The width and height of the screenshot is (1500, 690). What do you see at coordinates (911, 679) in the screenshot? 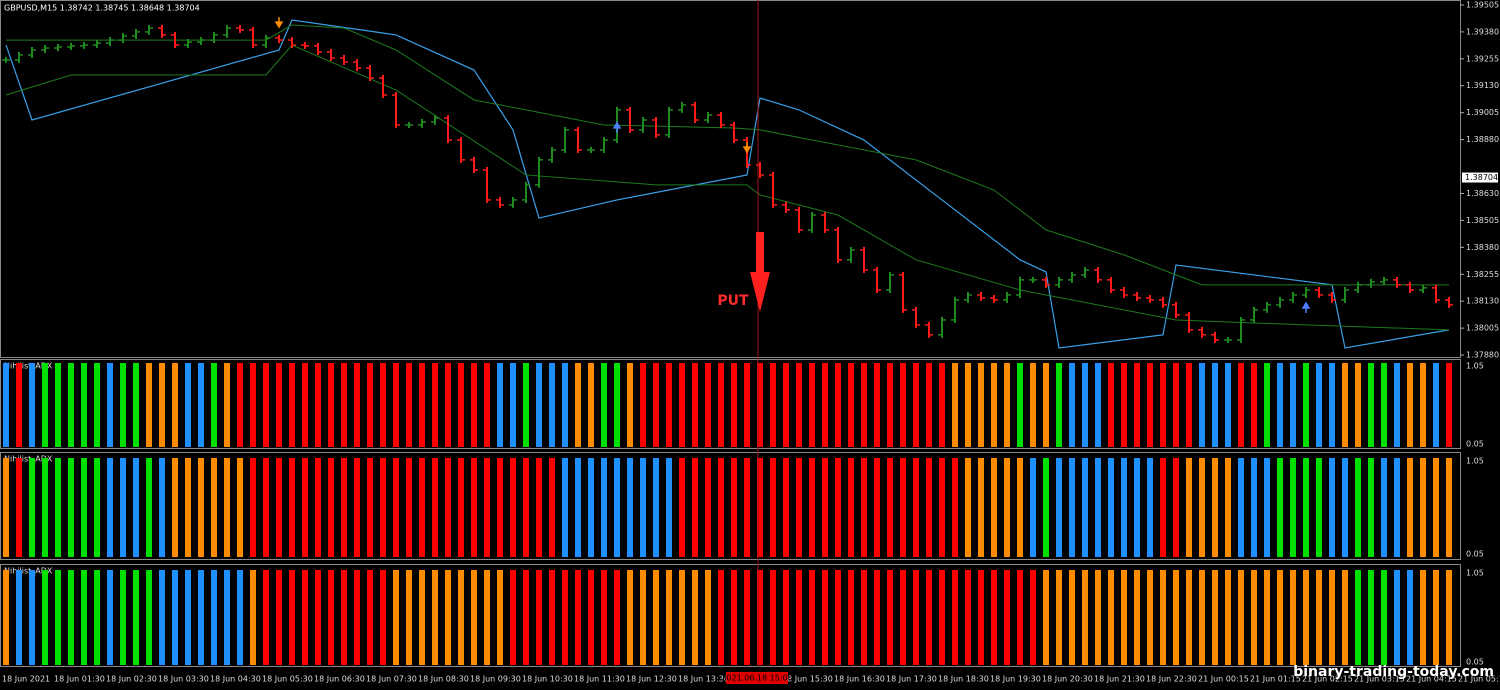
I see `x-tick-label: 18 Jun 17:30` at bounding box center [911, 679].